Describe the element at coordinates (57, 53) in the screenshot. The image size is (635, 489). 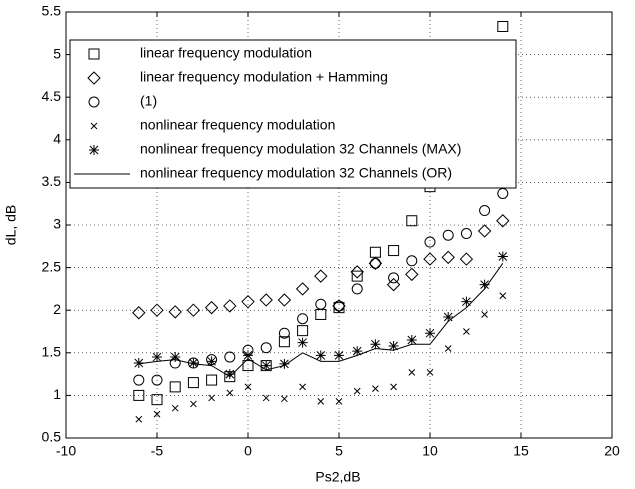
I see `y-tick-label: 5` at that location.